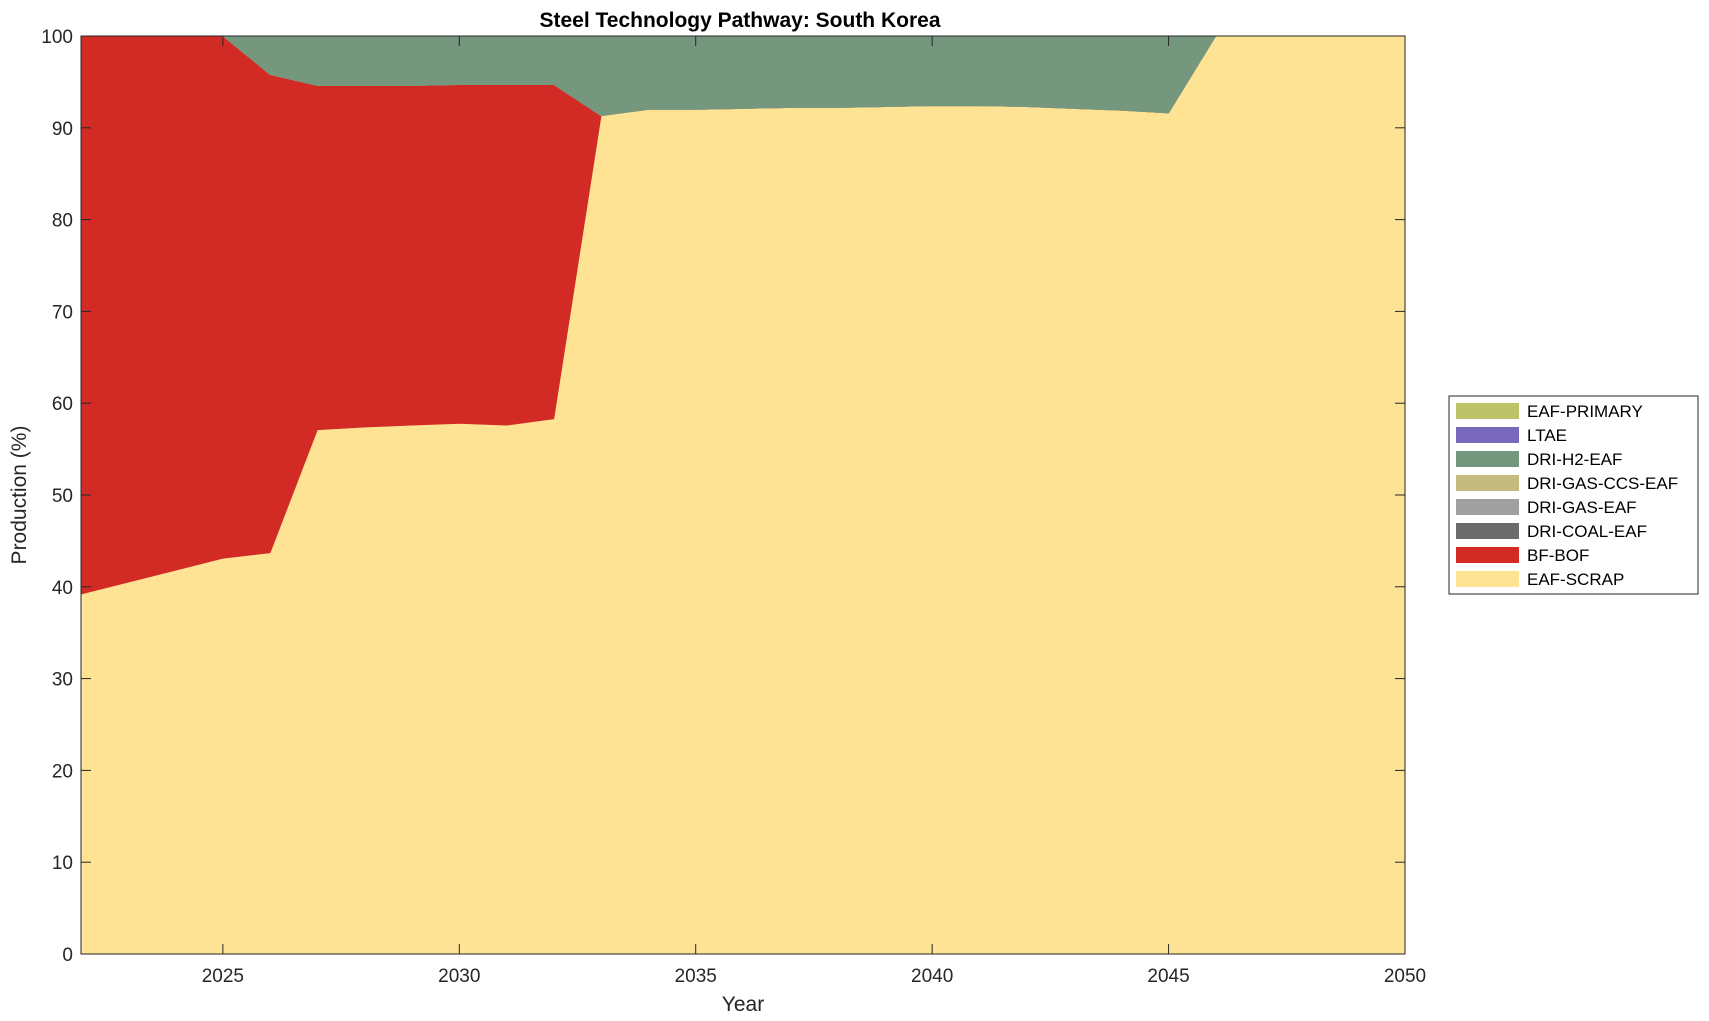  What do you see at coordinates (1587, 531) in the screenshot?
I see `legend-label-dri-coal-eaf: DRI-COAL-EAF` at bounding box center [1587, 531].